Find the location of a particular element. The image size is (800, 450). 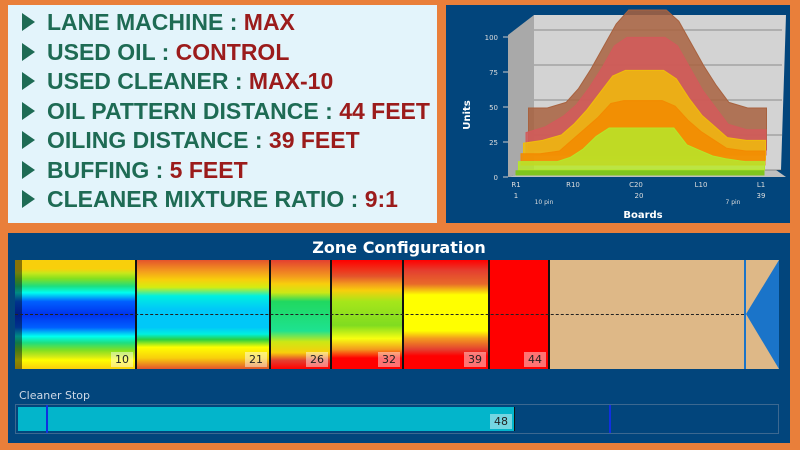

info-row: BUFFING : 5 FEET is located at coordinates (135, 170).